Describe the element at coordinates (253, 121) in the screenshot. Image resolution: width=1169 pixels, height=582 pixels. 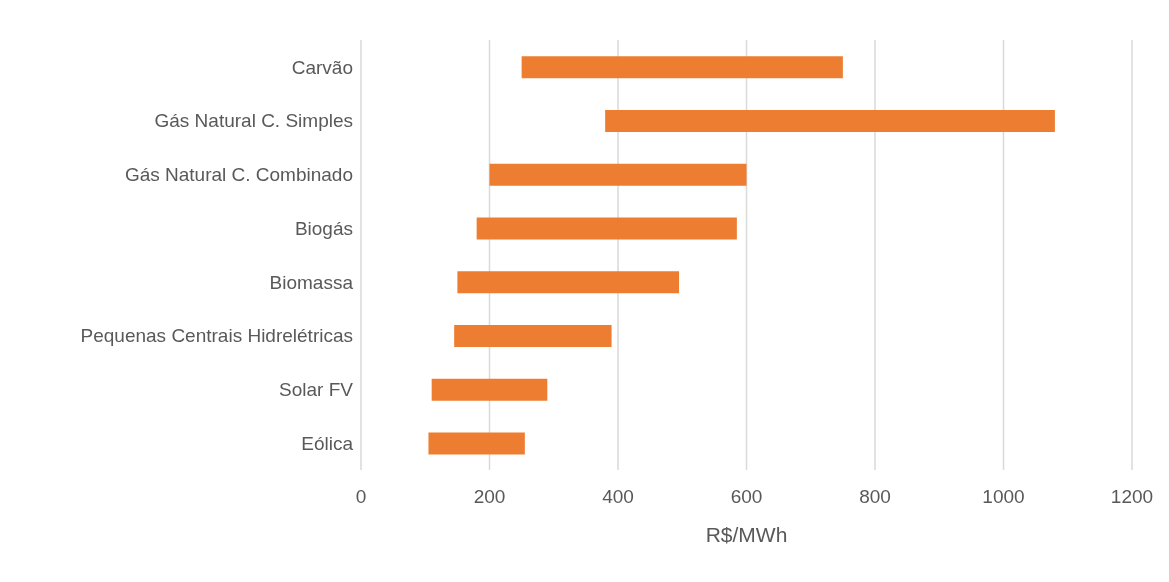
I see `y-tick-label: Gás Natural C. Simples` at that location.